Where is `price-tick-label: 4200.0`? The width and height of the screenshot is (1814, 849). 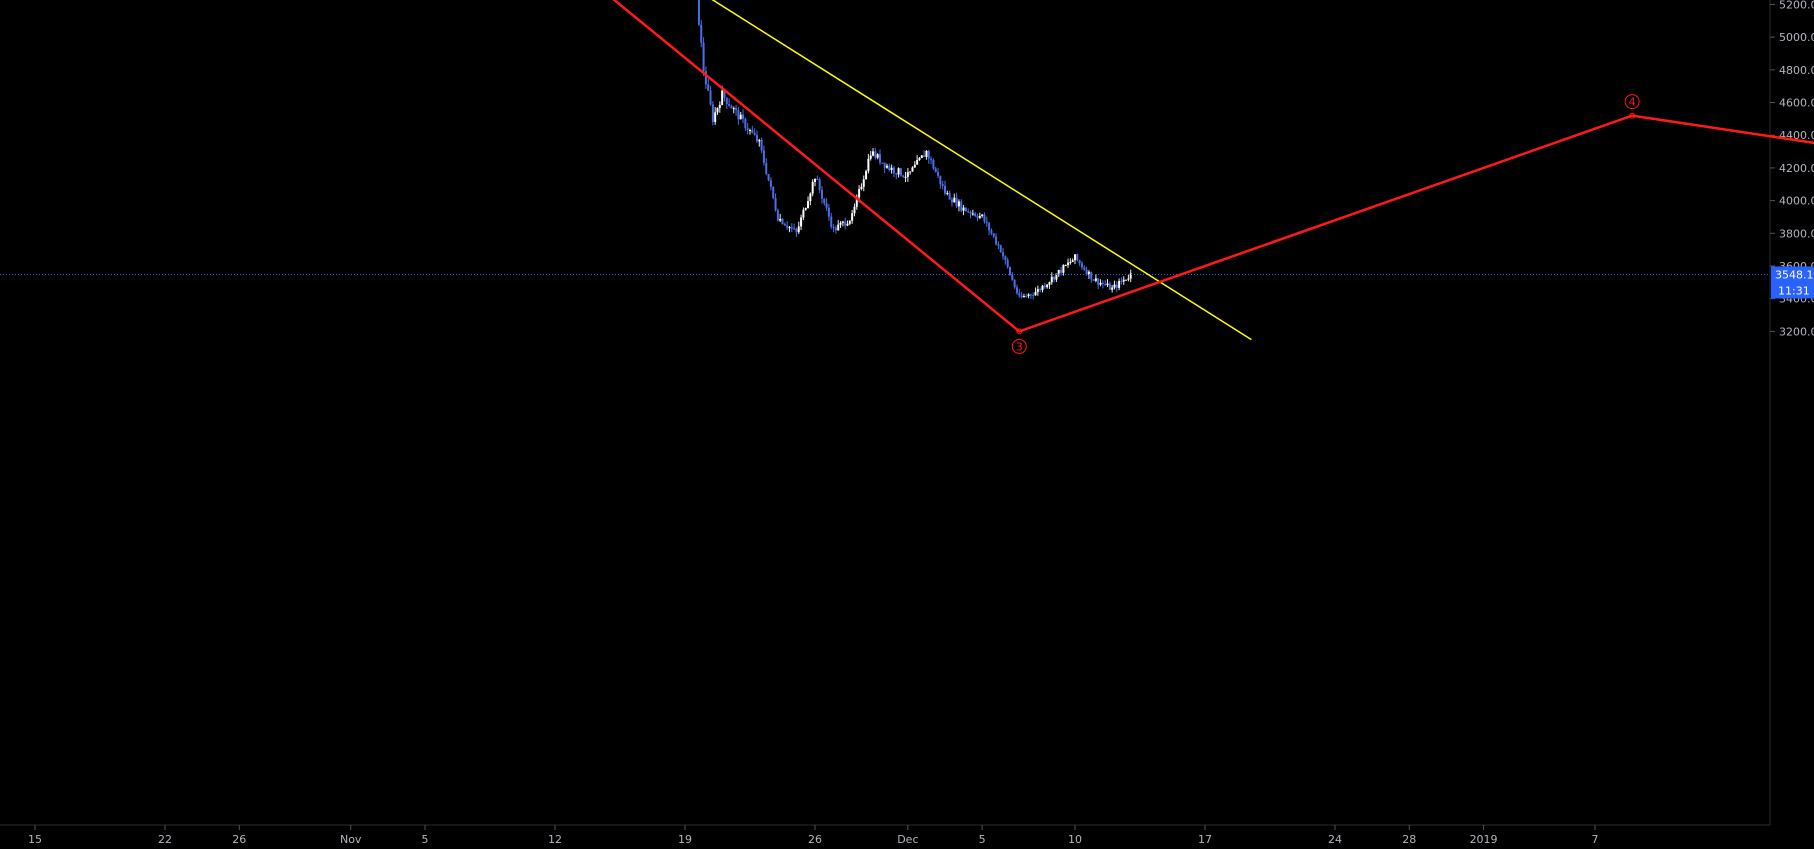 price-tick-label: 4200.0 is located at coordinates (1796, 168).